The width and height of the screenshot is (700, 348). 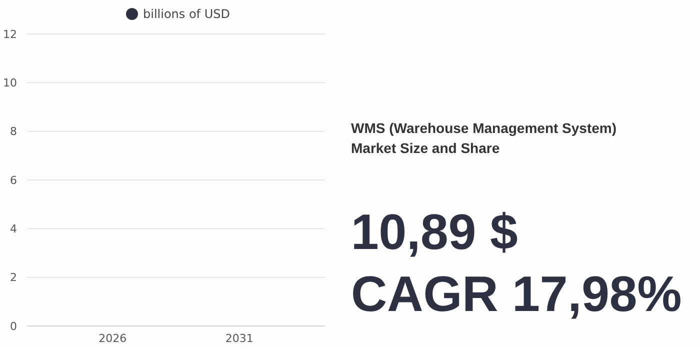 What do you see at coordinates (239, 338) in the screenshot?
I see `x-tick-label: 2031` at bounding box center [239, 338].